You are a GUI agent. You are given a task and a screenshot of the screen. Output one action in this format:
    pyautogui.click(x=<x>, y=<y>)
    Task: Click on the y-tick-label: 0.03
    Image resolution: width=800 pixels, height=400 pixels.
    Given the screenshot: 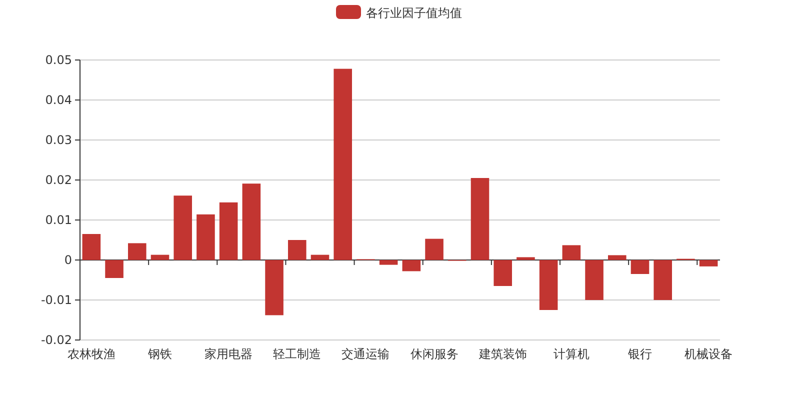 What is the action you would take?
    pyautogui.click(x=58, y=140)
    